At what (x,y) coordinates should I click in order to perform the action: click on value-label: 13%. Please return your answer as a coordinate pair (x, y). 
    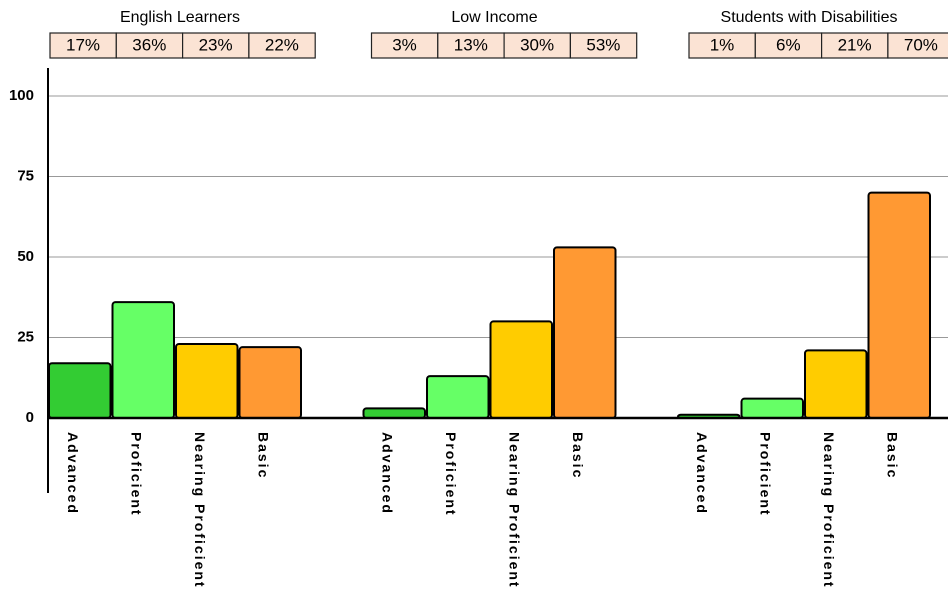
    Looking at the image, I should click on (471, 44).